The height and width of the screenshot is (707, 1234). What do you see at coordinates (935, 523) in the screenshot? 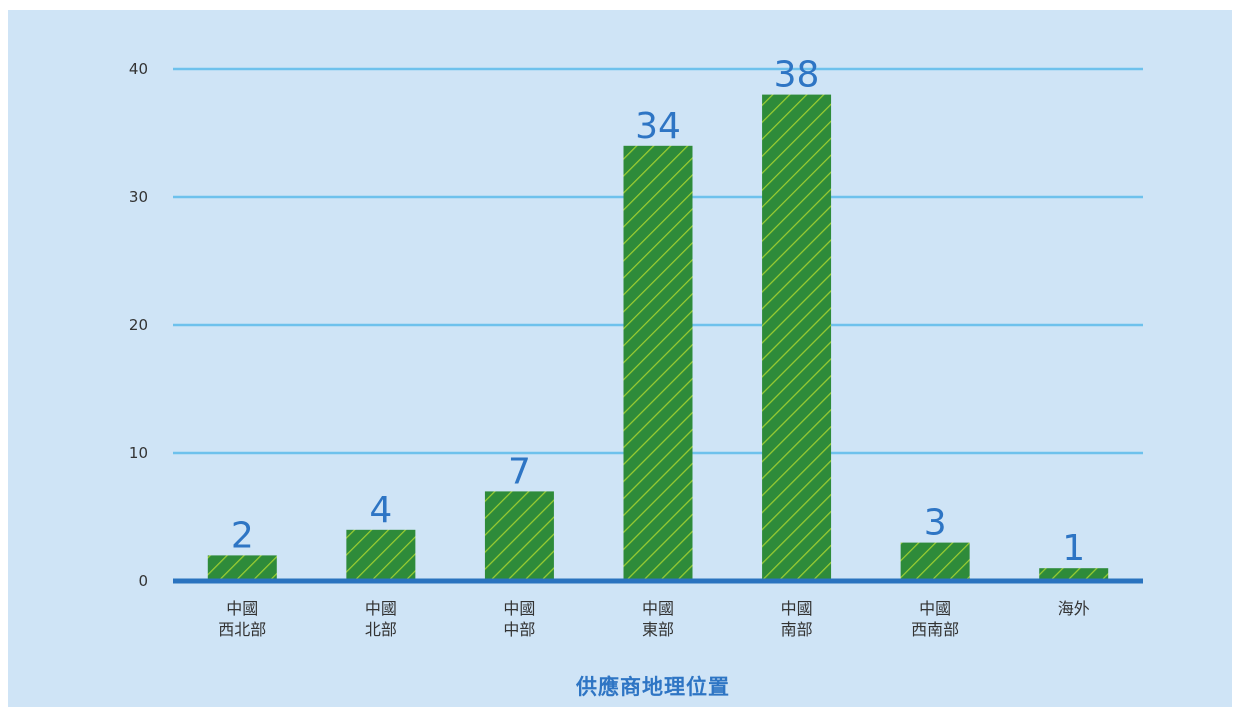
I see `data-label: 3` at bounding box center [935, 523].